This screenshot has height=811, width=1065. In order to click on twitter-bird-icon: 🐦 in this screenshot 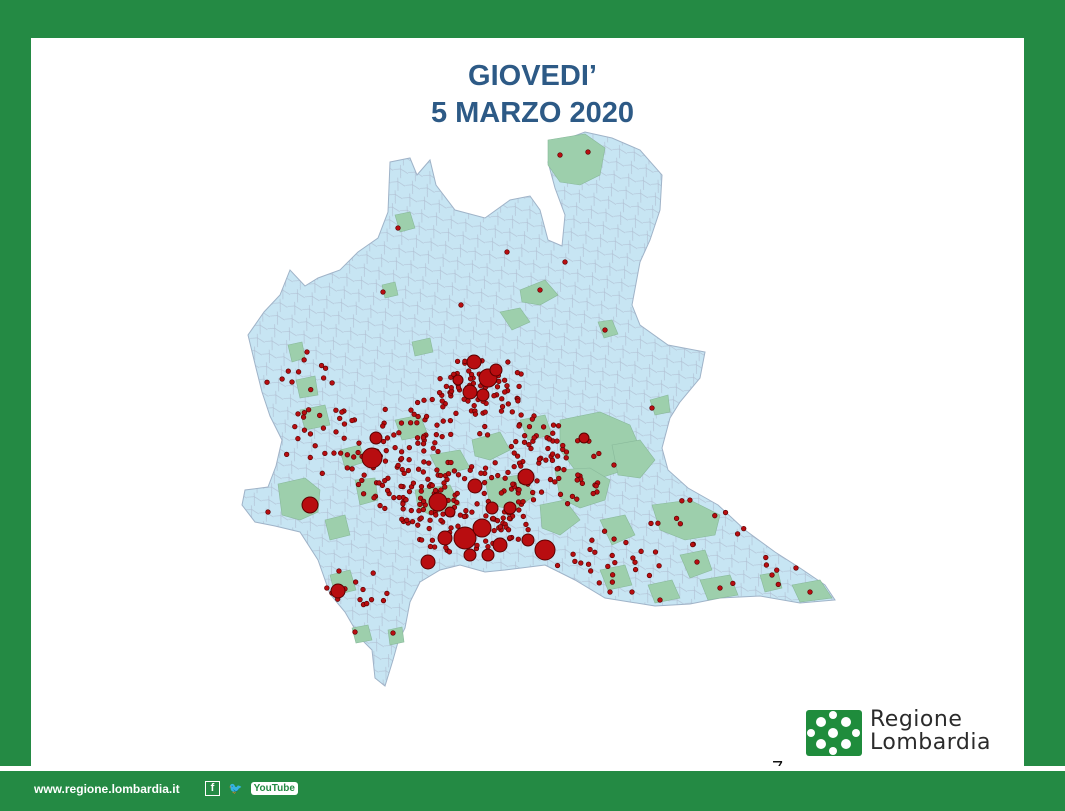, I will do `click(235, 789)`.